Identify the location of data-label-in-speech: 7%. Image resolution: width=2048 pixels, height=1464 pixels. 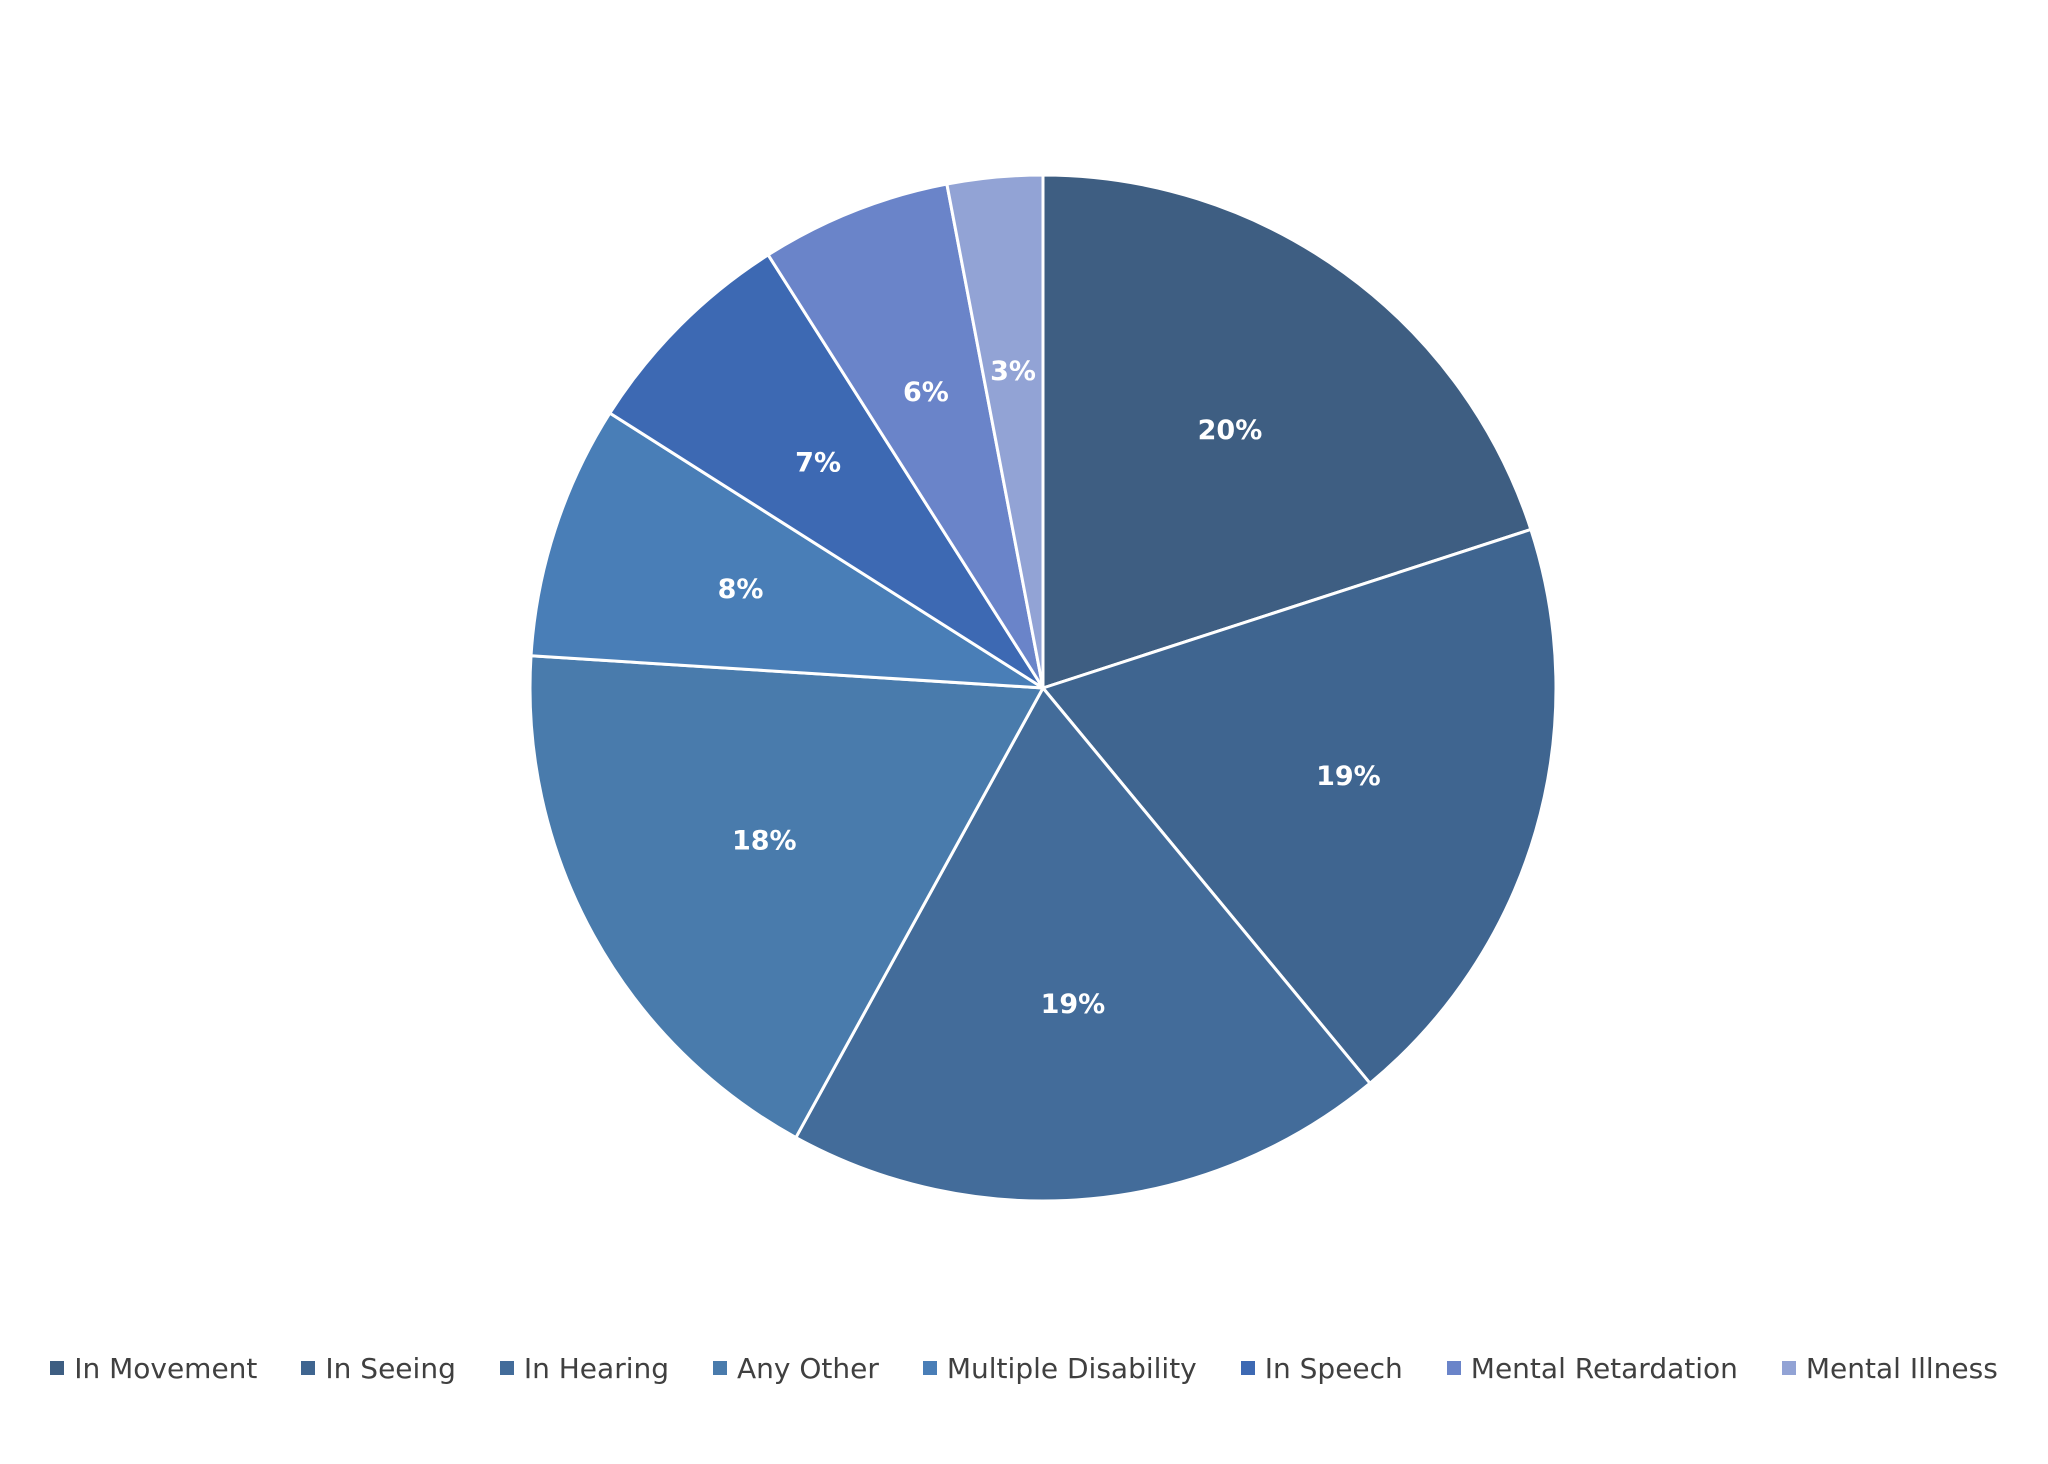
(818, 463).